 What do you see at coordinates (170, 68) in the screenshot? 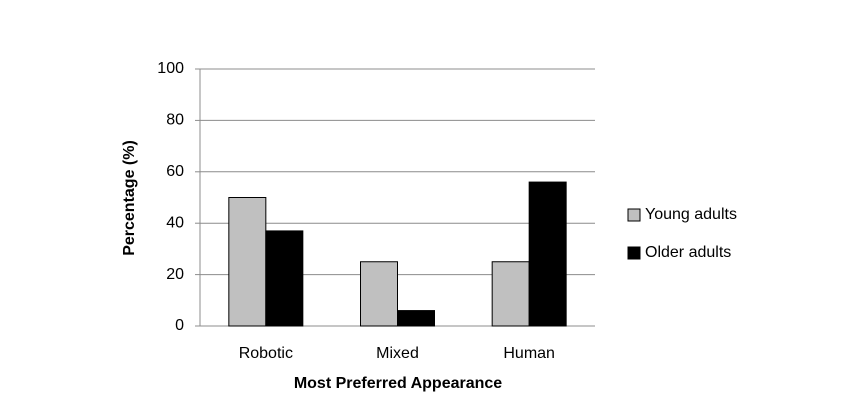
I see `y-tick-label: 100` at bounding box center [170, 68].